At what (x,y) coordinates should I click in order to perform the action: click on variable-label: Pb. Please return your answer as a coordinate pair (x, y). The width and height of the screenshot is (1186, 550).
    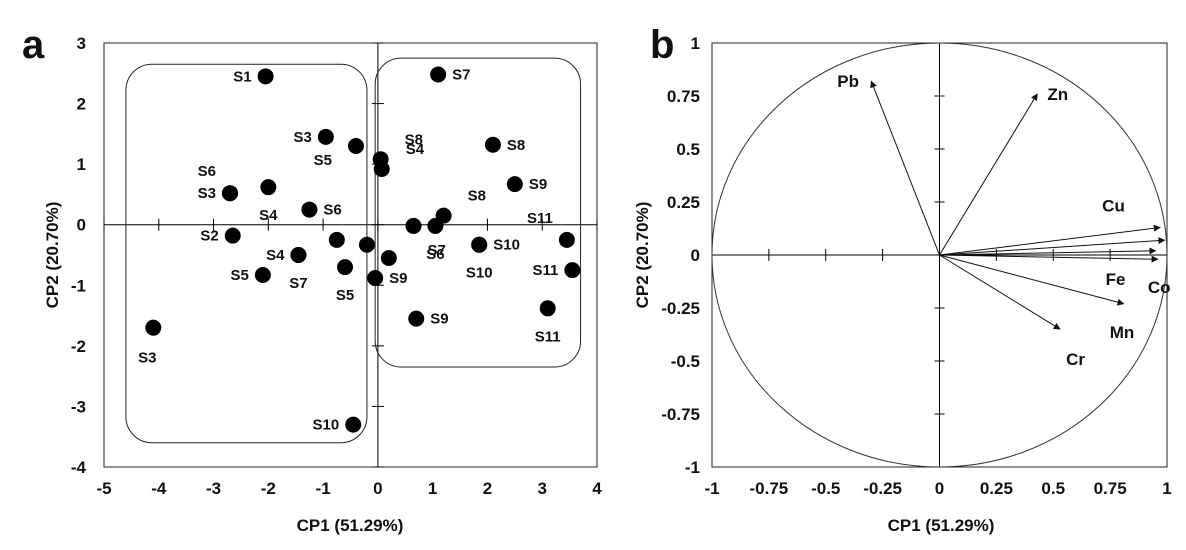
    Looking at the image, I should click on (848, 81).